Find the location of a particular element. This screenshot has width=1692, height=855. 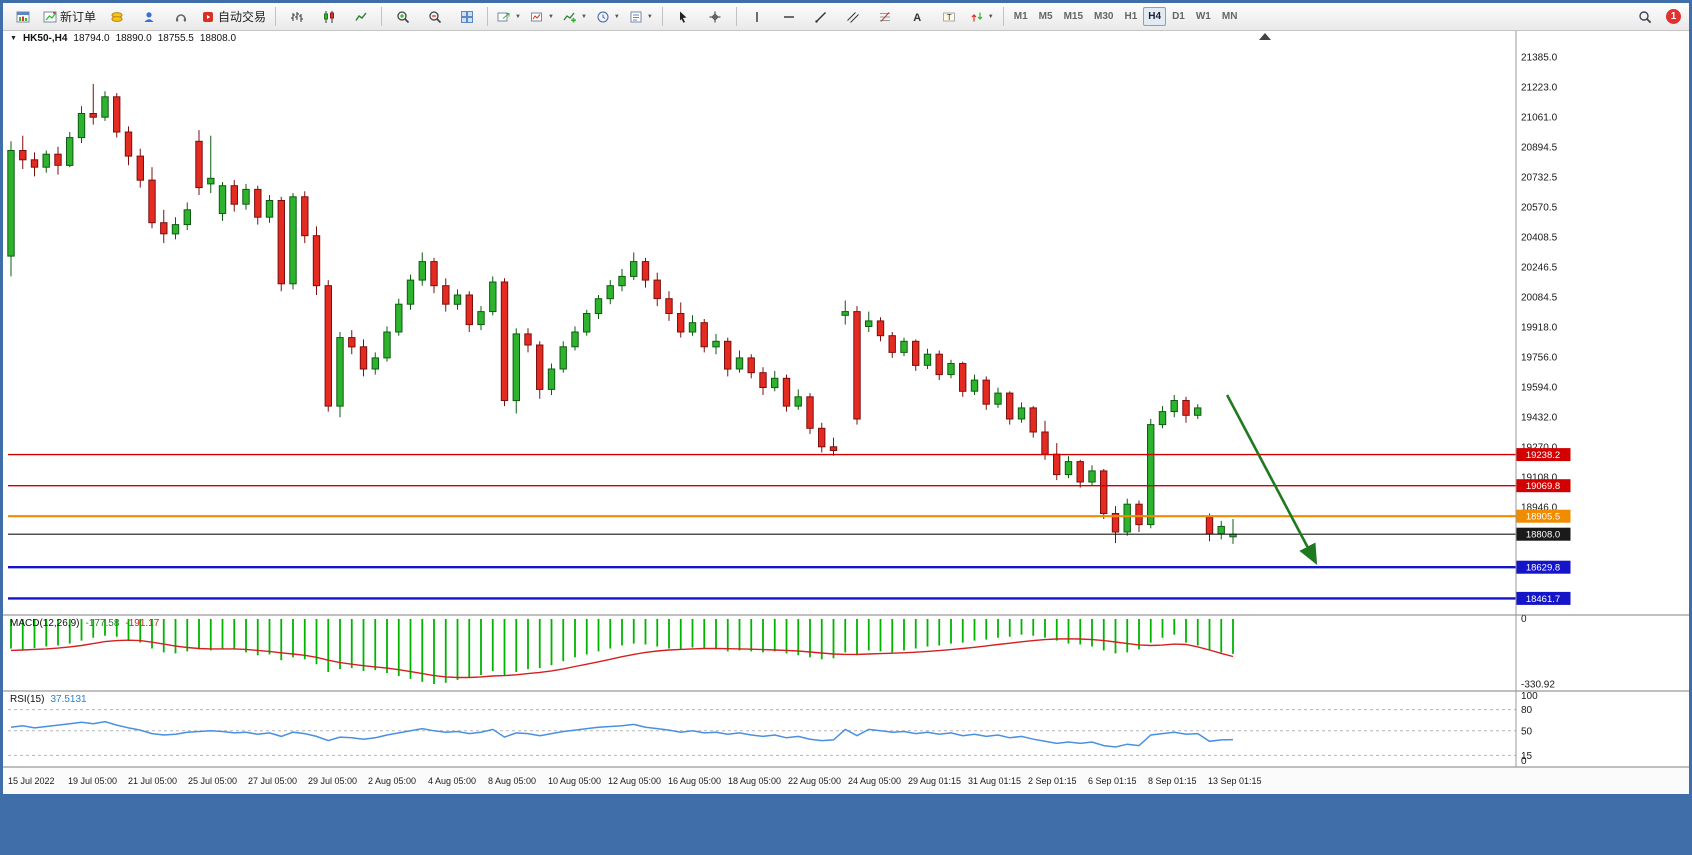

channel-button is located at coordinates (853, 16).